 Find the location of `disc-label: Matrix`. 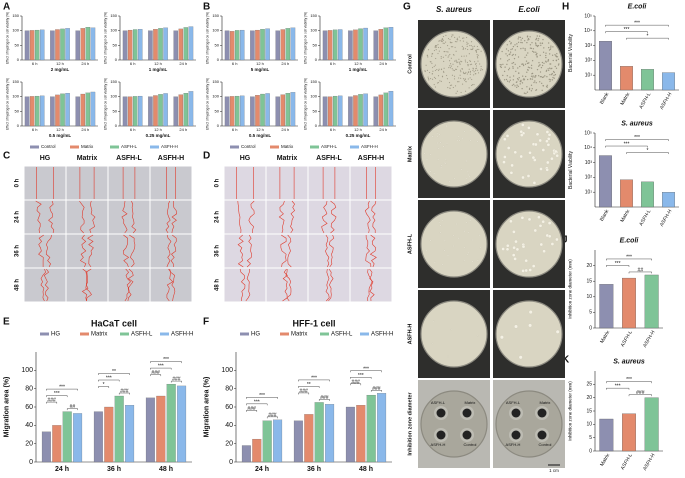

disc-label: Matrix is located at coordinates (545, 402).